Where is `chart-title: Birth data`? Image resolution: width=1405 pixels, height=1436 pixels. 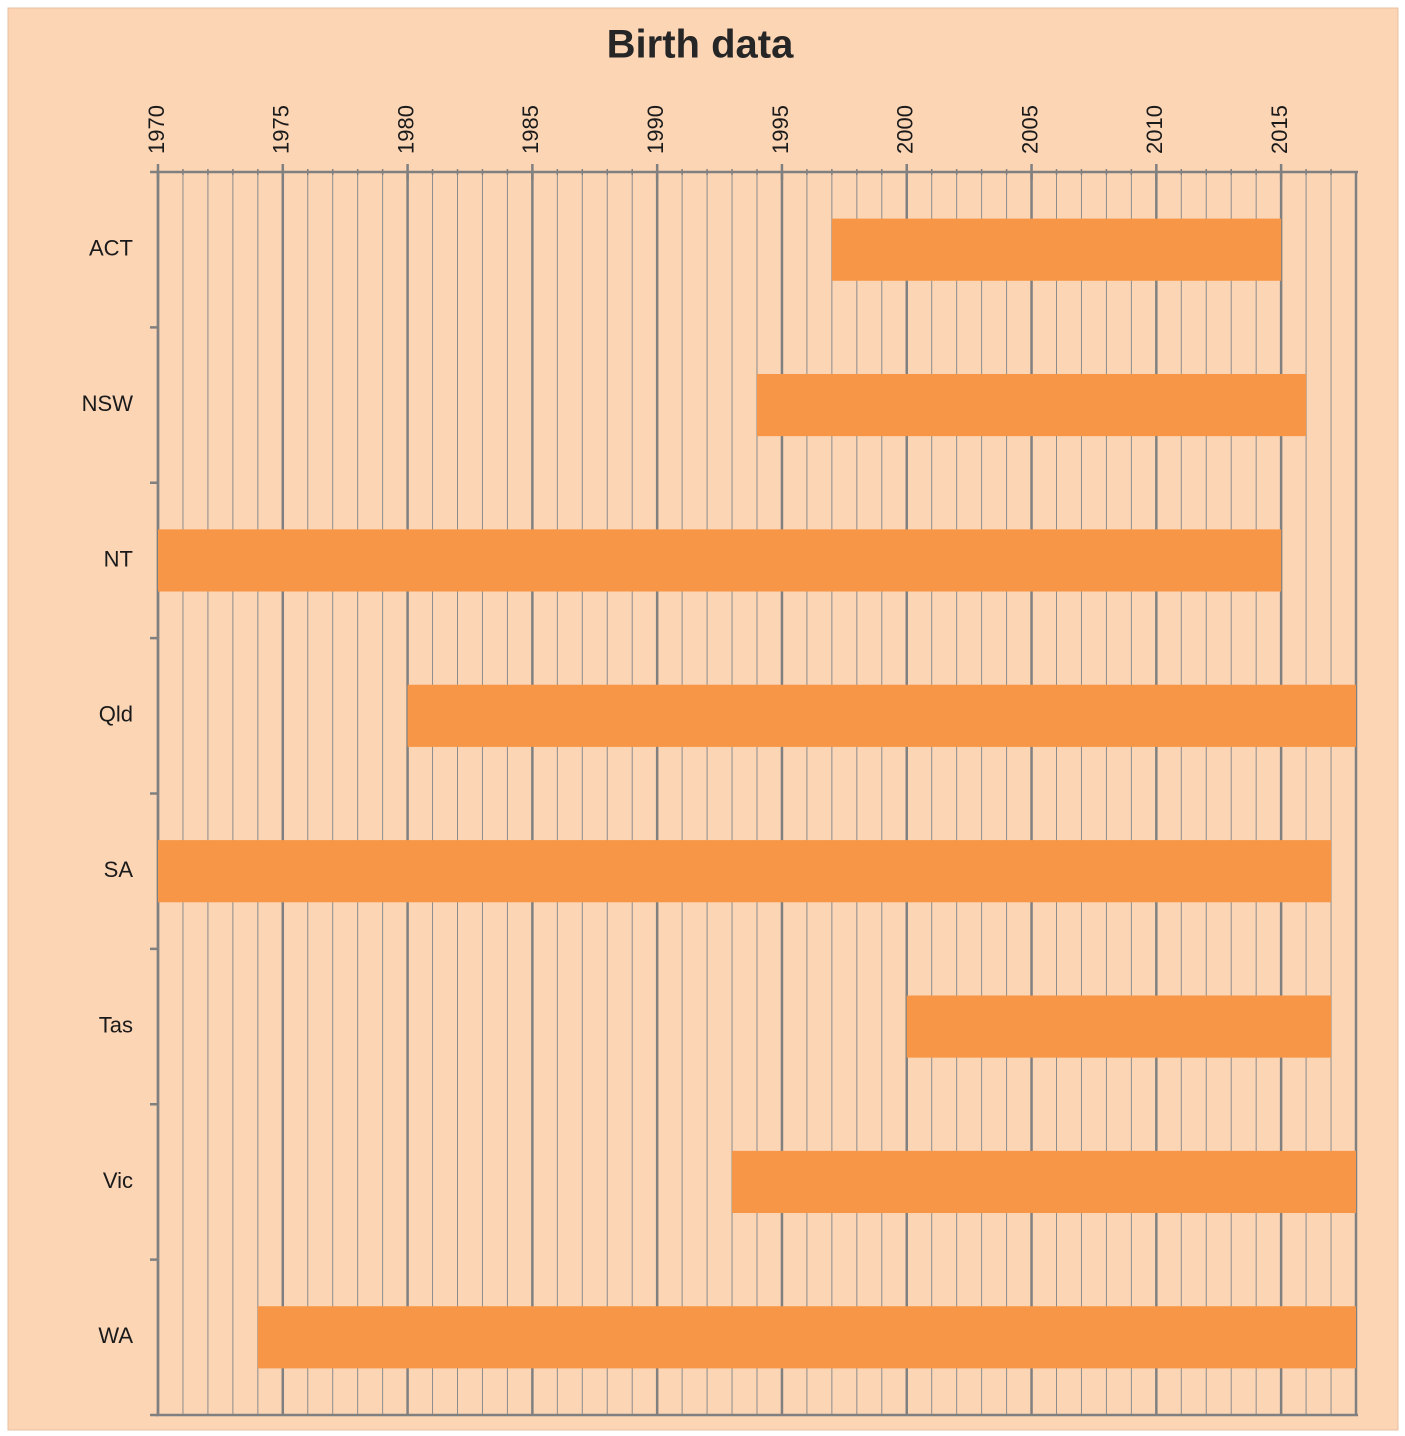
chart-title: Birth data is located at coordinates (700, 45).